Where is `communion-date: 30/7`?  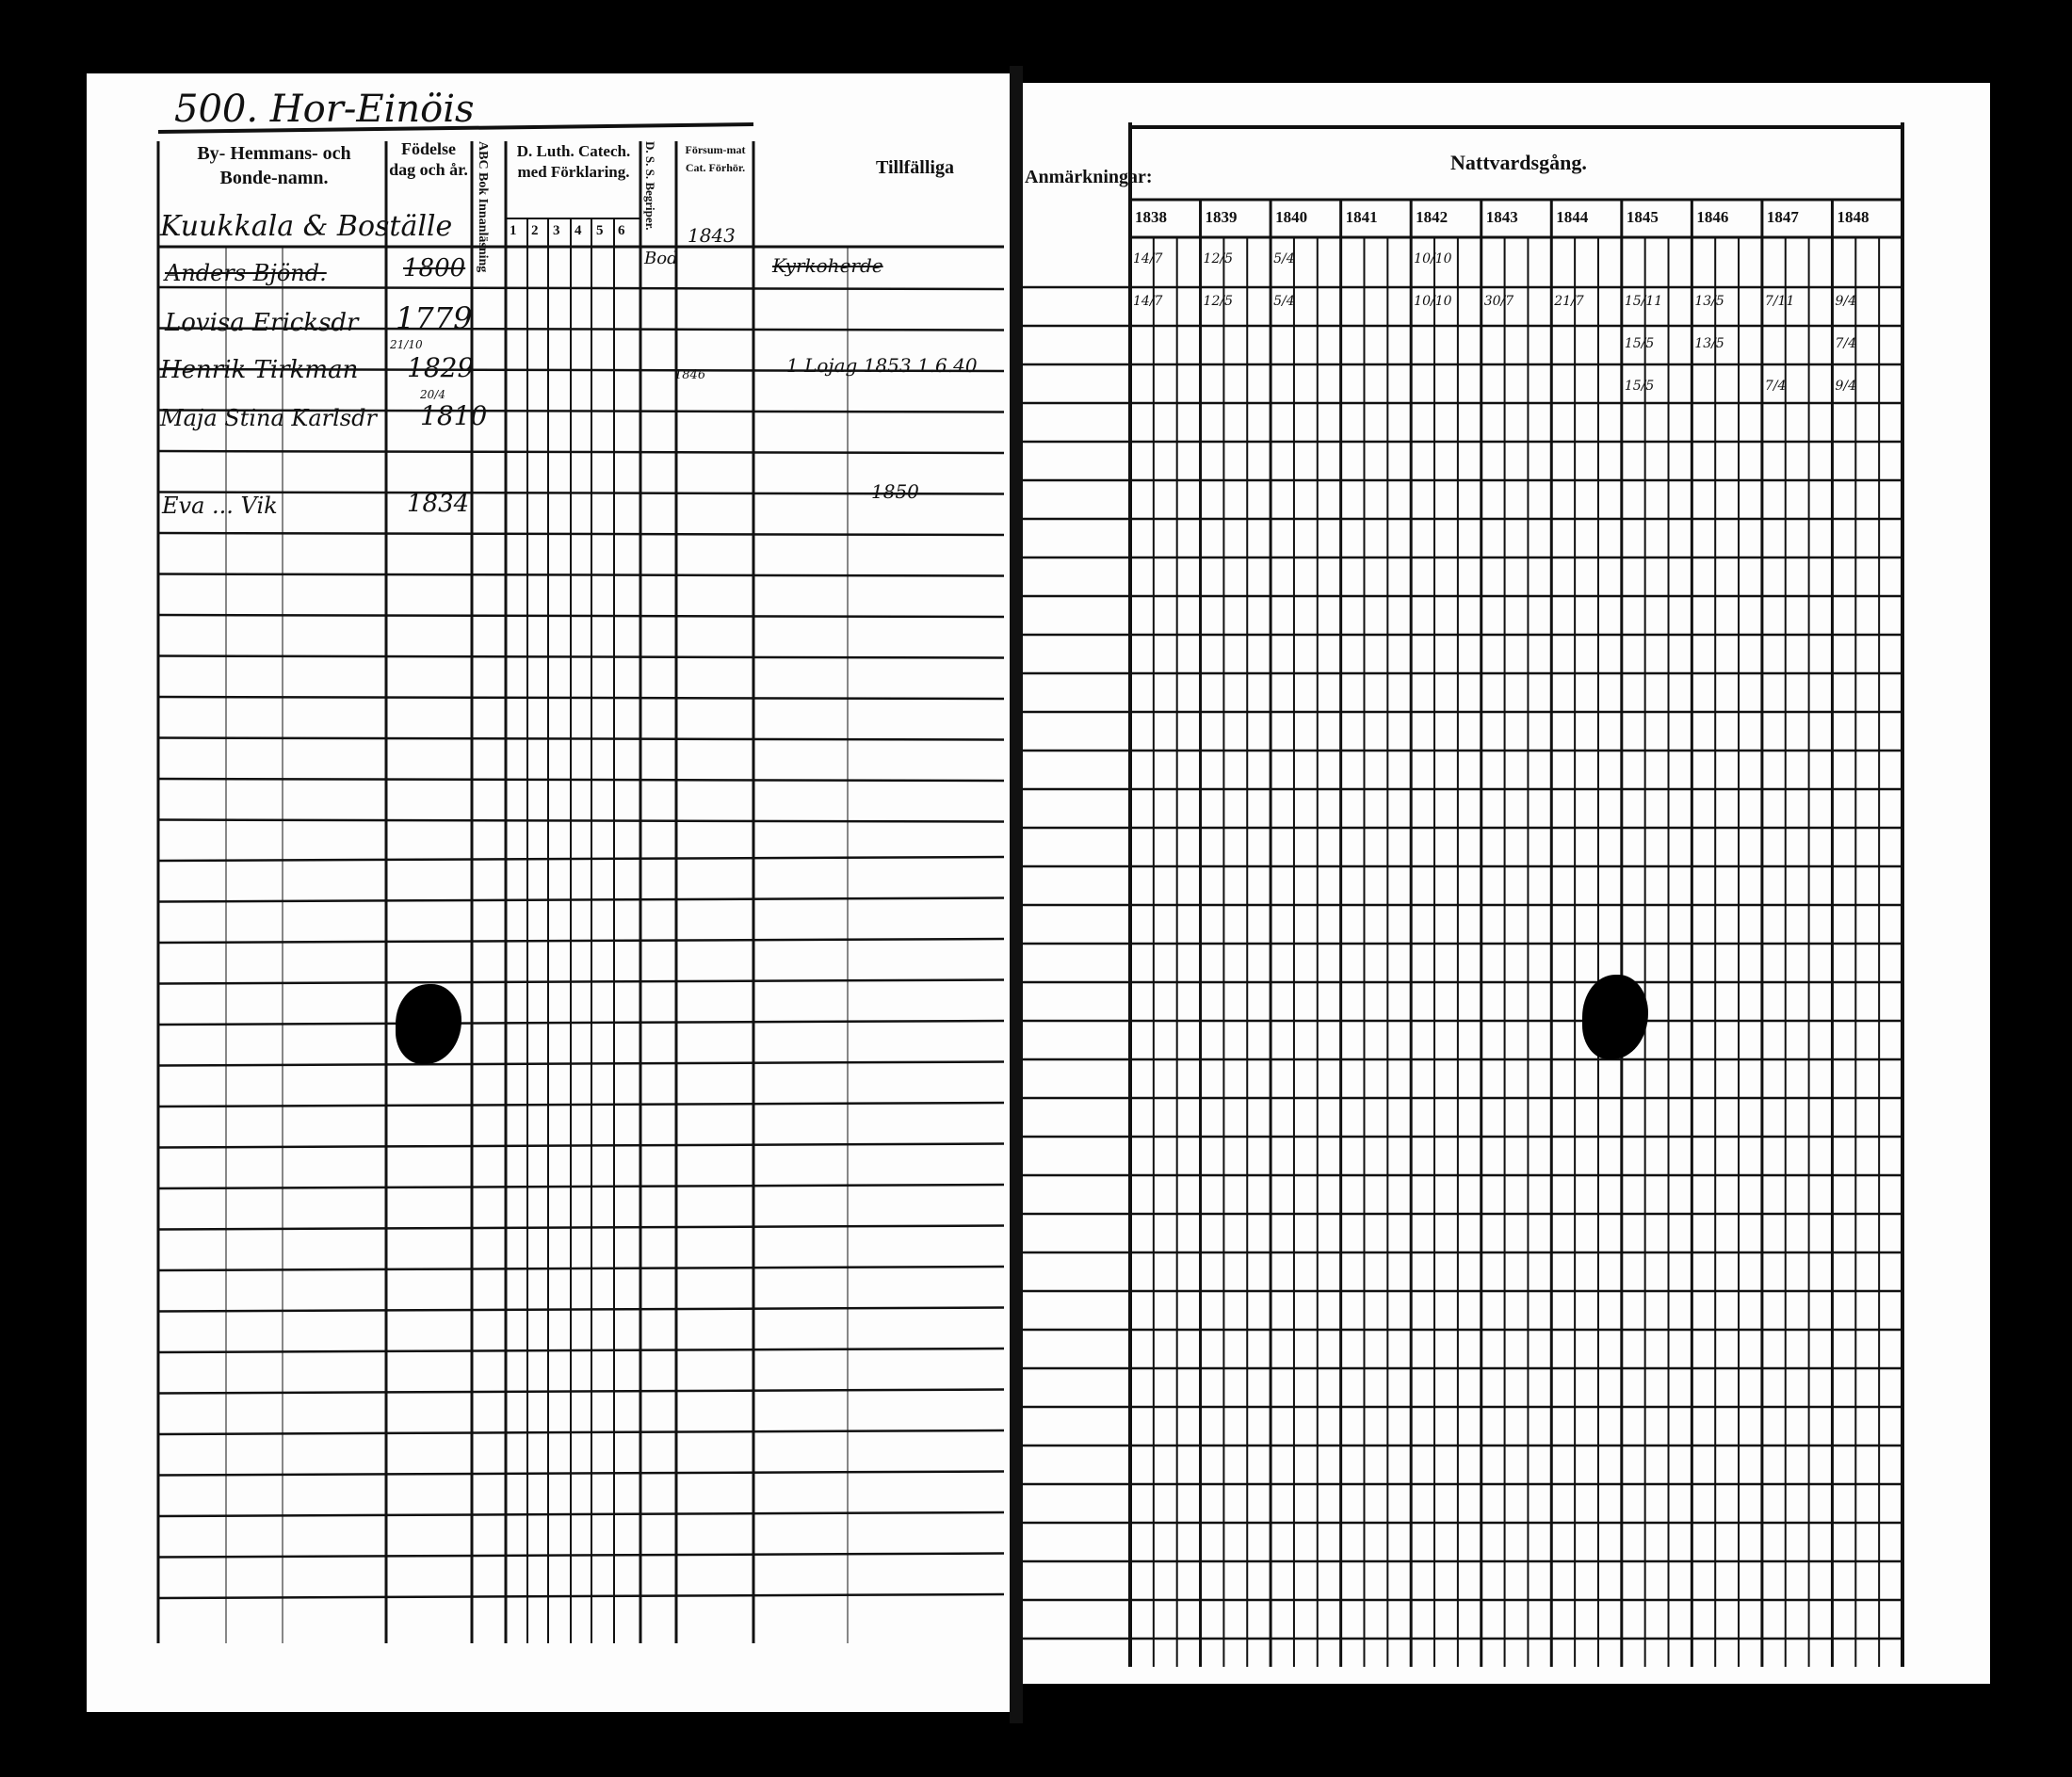 communion-date: 30/7 is located at coordinates (1498, 302).